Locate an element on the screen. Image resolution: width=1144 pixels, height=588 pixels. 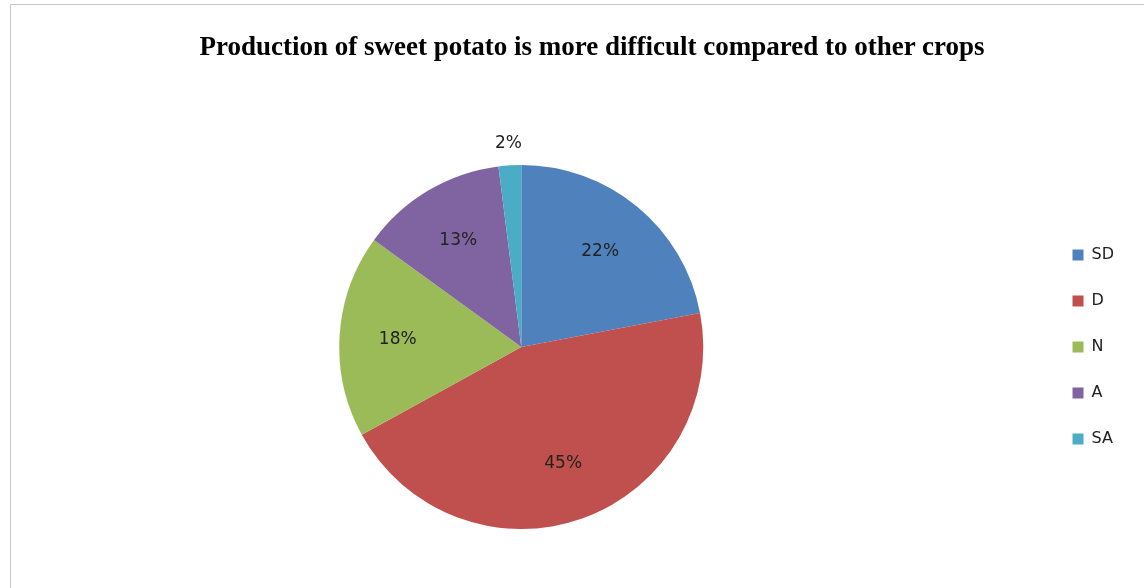
data-label: 18% is located at coordinates (397, 337).